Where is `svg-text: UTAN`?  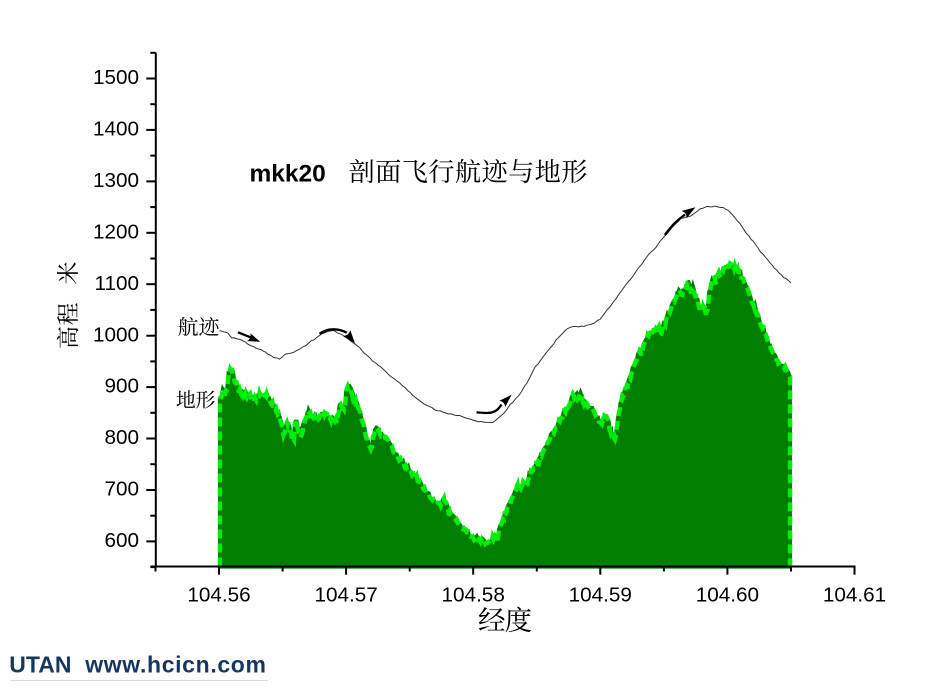 svg-text: UTAN is located at coordinates (40, 664).